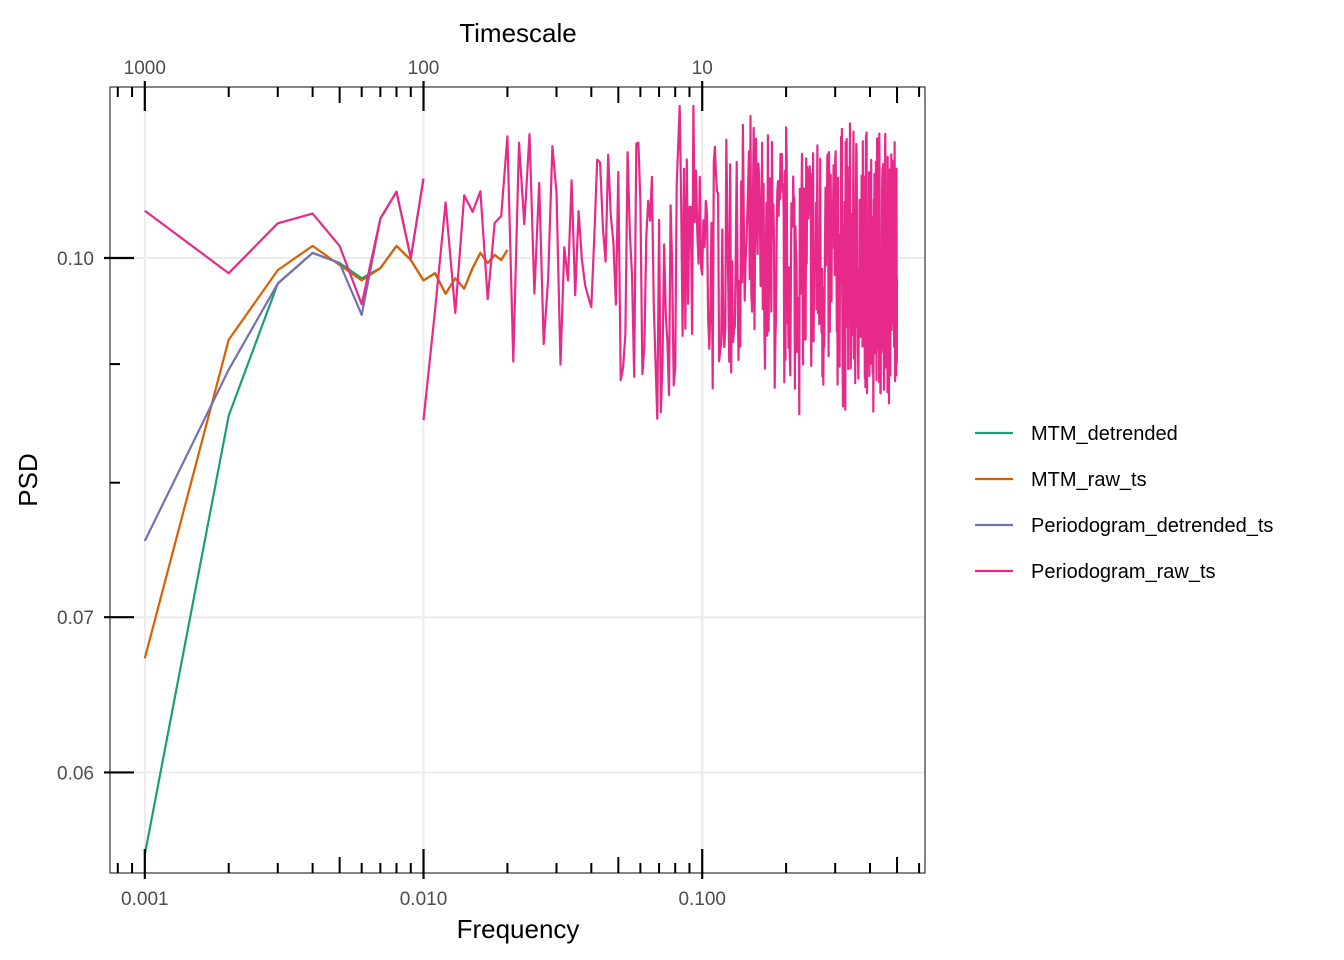 This screenshot has height=960, width=1344. What do you see at coordinates (518, 33) in the screenshot?
I see `x2-axis-title: Timescale` at bounding box center [518, 33].